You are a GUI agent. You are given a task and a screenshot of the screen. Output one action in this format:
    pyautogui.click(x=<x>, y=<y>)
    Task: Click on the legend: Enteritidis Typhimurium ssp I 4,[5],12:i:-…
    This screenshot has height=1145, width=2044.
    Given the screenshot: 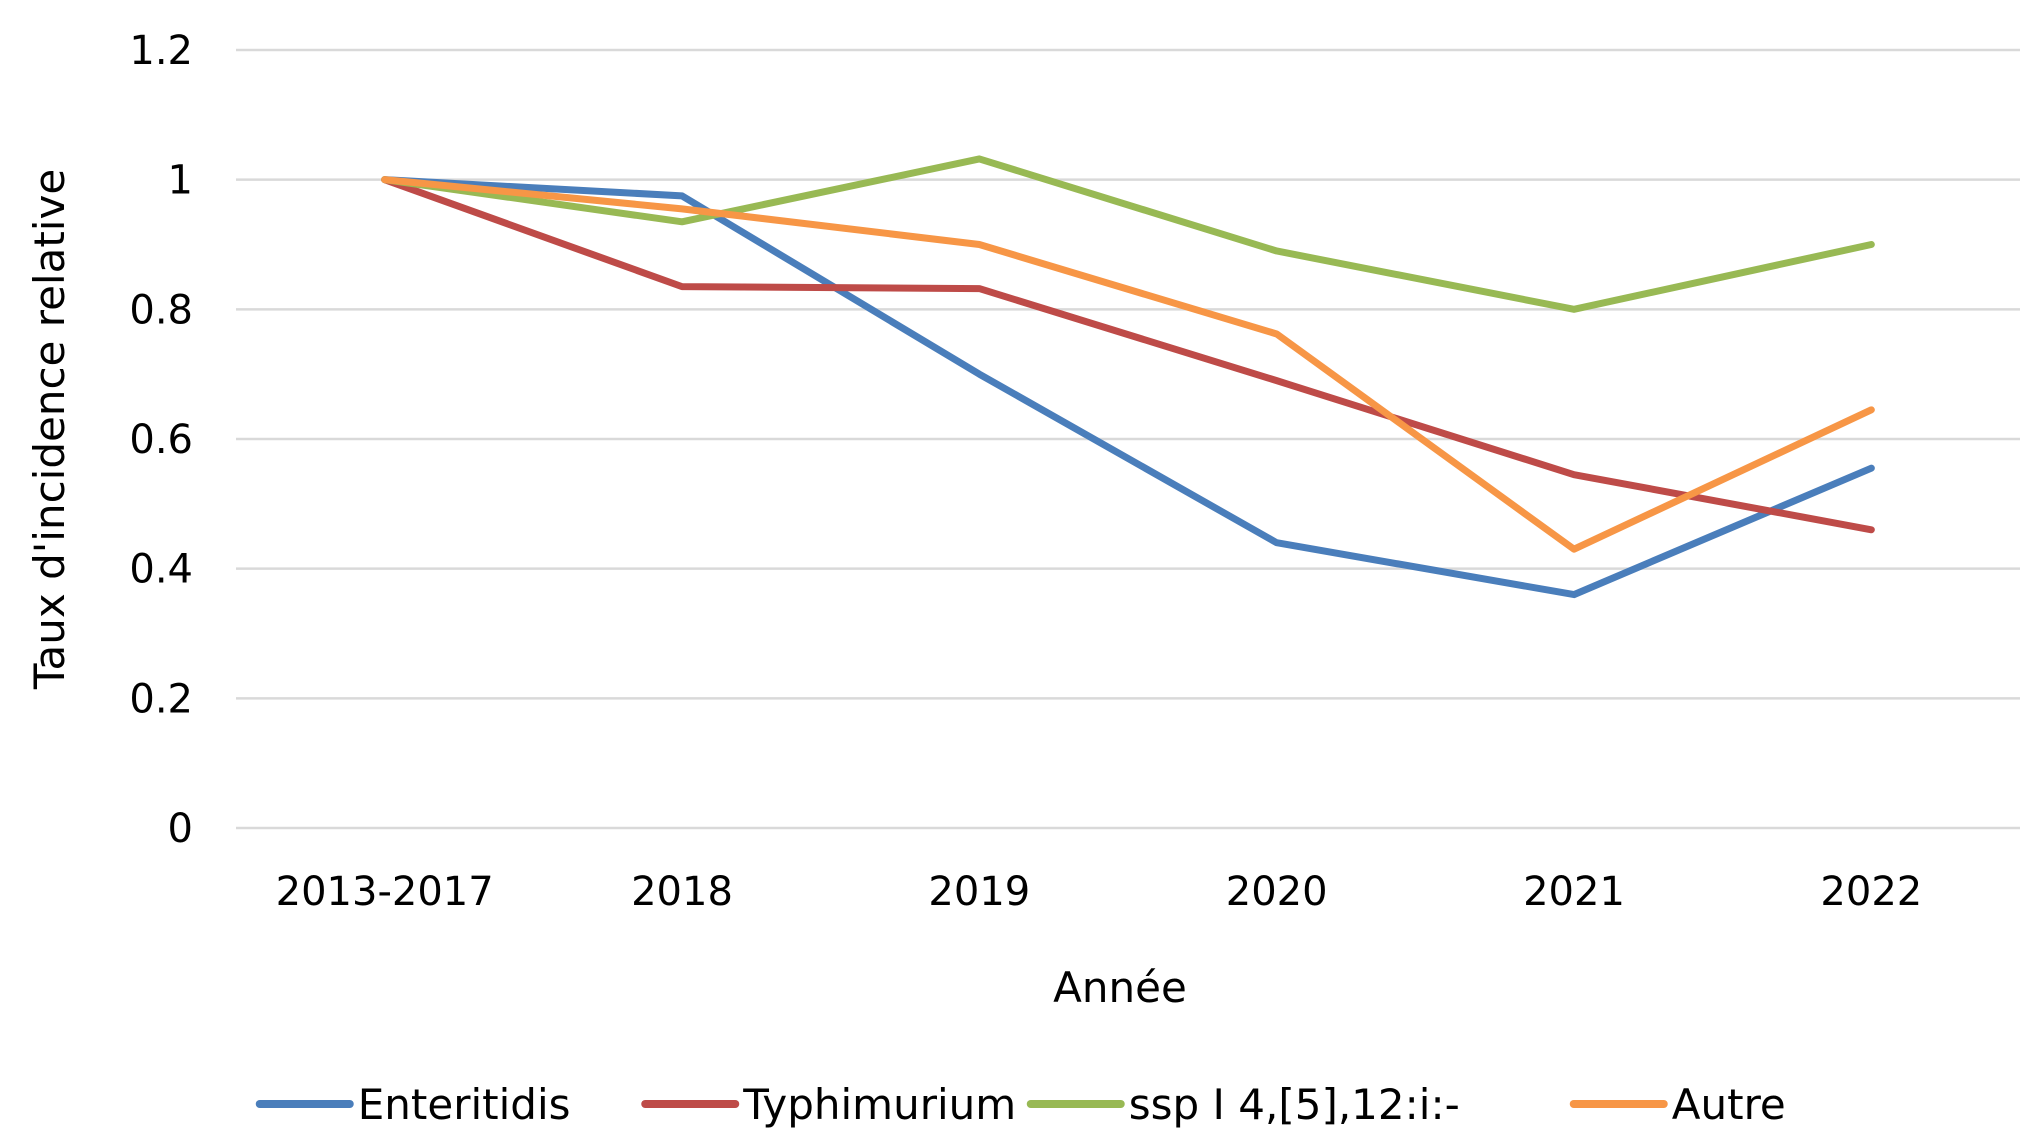 What is the action you would take?
    pyautogui.click(x=1020, y=1104)
    